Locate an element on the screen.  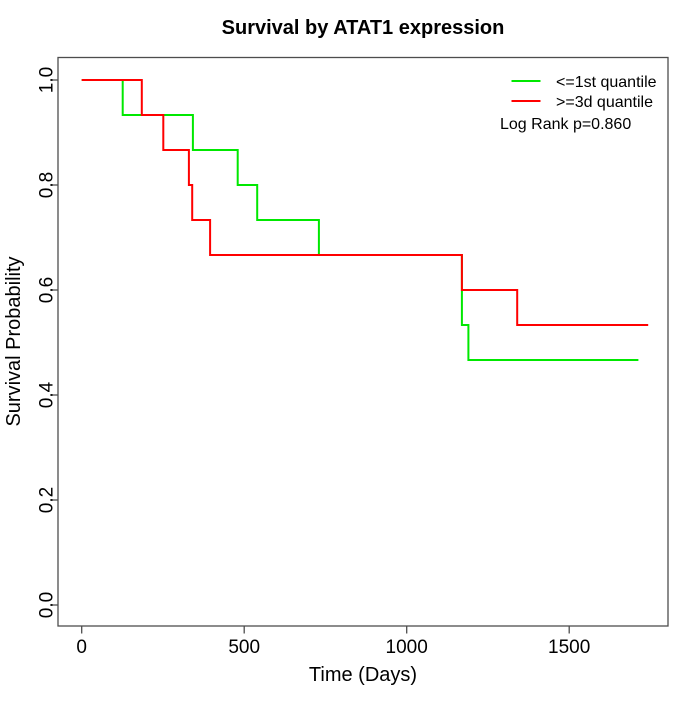
legend-label-red: >=3d quantile is located at coordinates (604, 102).